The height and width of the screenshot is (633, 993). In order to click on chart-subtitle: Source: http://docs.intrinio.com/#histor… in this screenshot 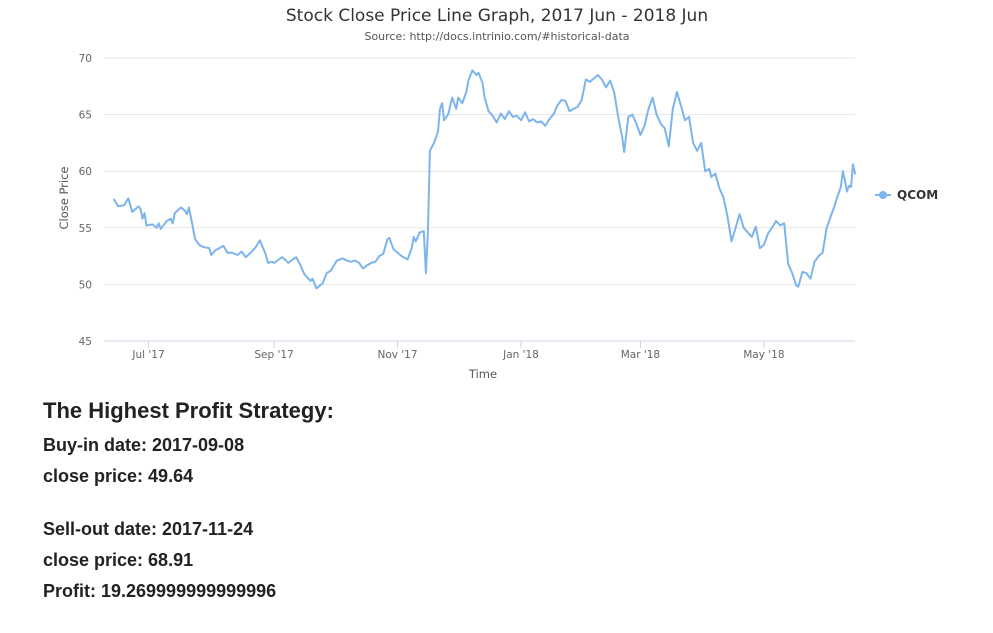, I will do `click(496, 36)`.